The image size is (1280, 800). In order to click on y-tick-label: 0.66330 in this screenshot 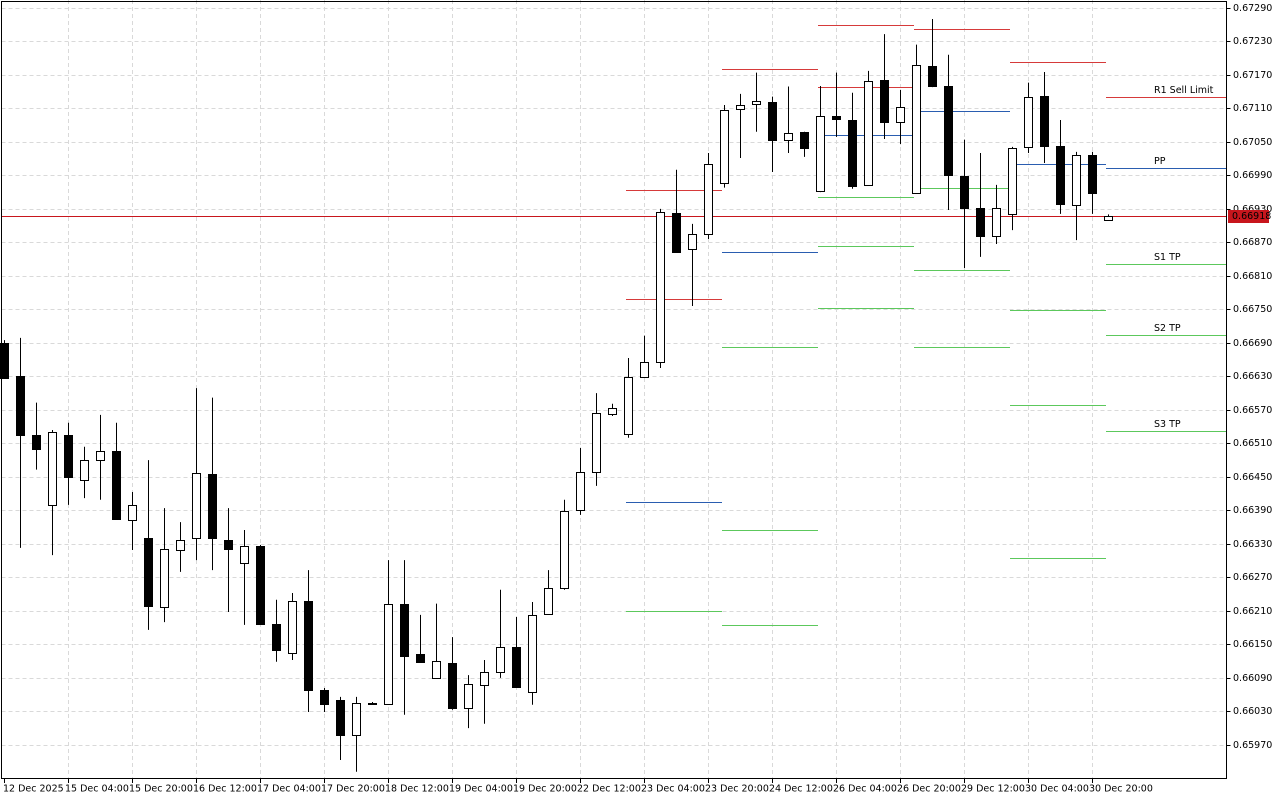, I will do `click(1252, 544)`.